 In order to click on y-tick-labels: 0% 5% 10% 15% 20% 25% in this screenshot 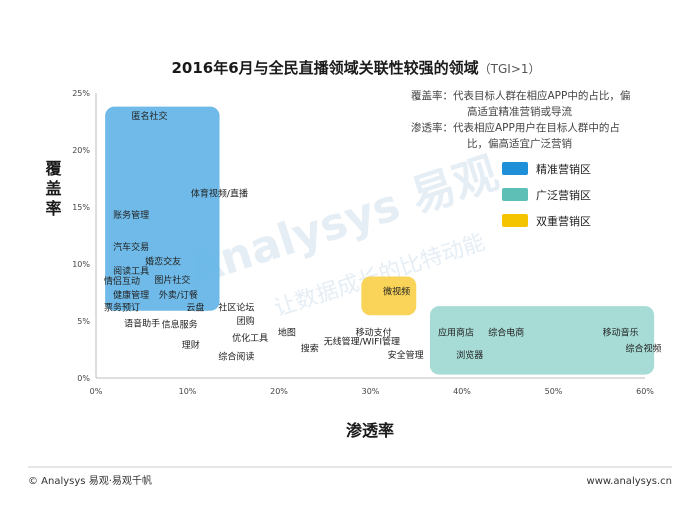, I will do `click(81, 236)`.